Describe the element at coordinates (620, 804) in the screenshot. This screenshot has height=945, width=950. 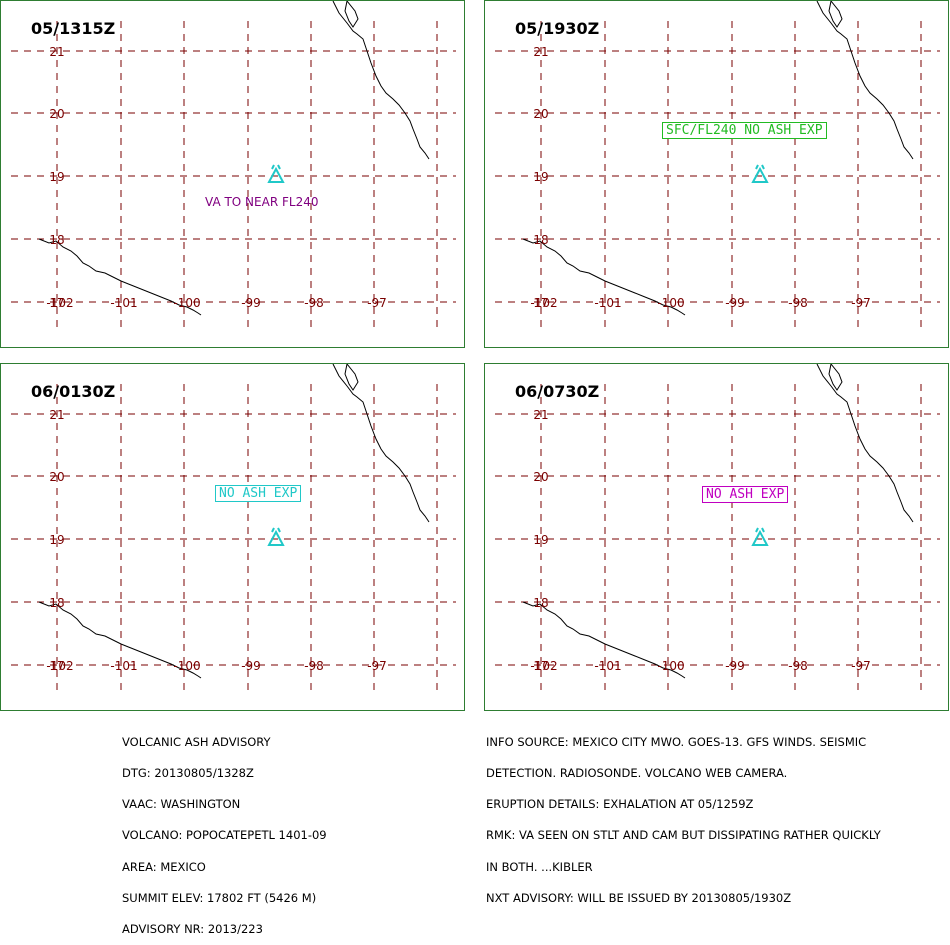
I see `footer-line: ERUPTION DETAILS: EXHALATION AT 05/1259Z` at that location.